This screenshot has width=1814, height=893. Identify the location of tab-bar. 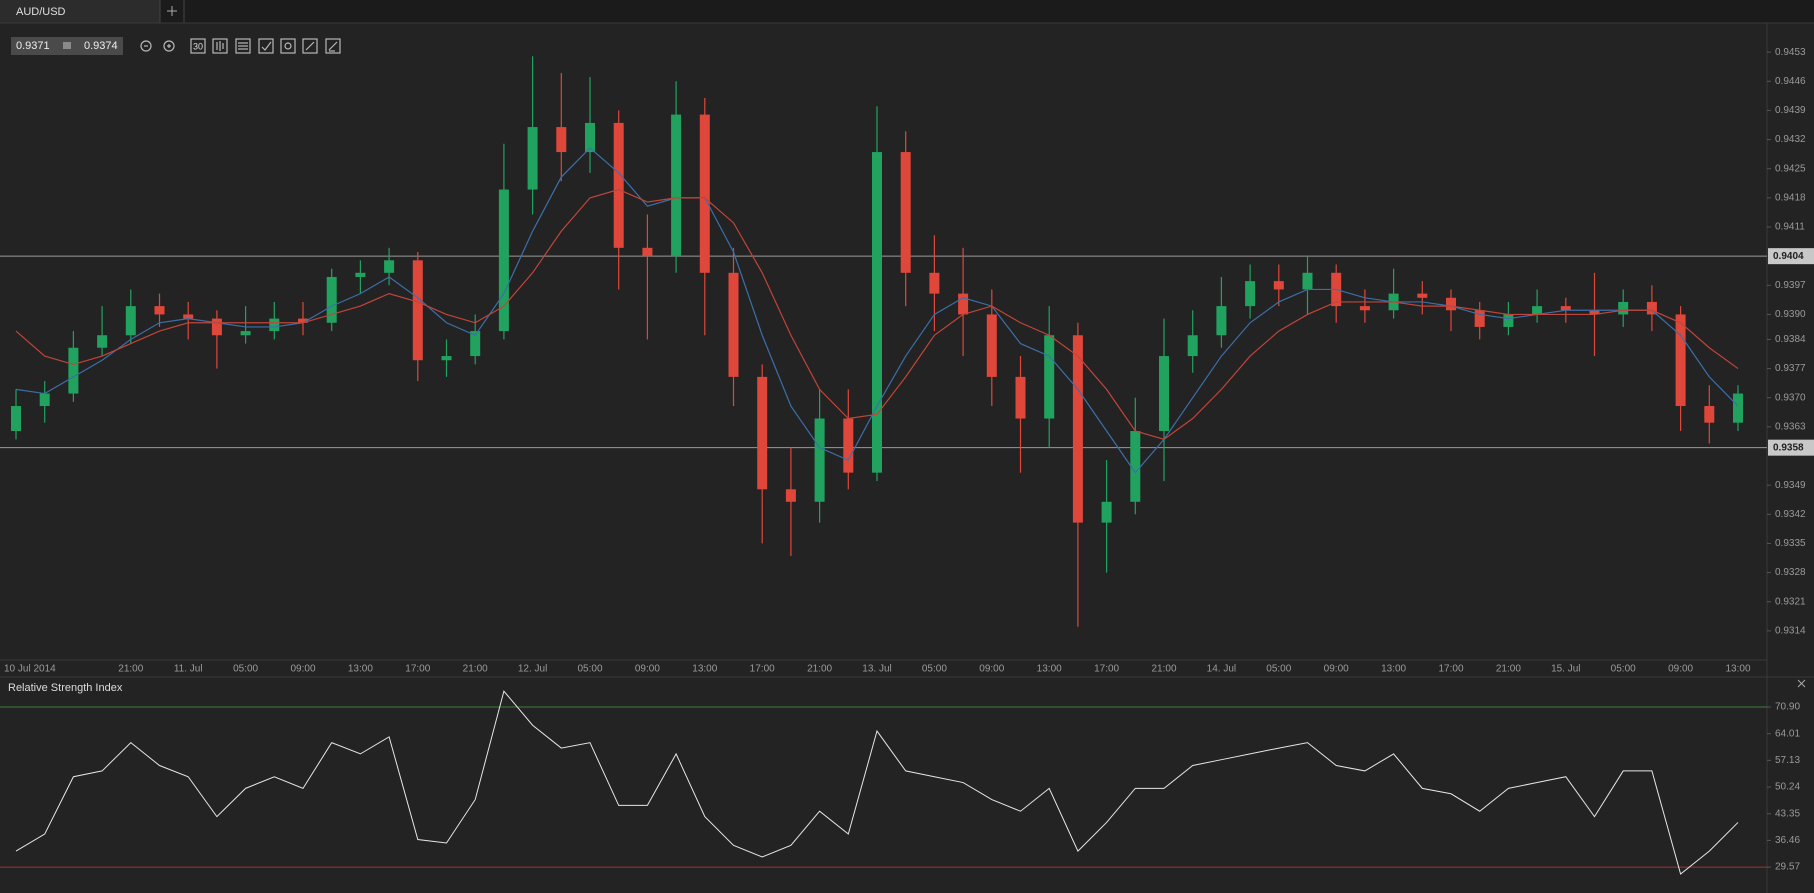
(907, 11).